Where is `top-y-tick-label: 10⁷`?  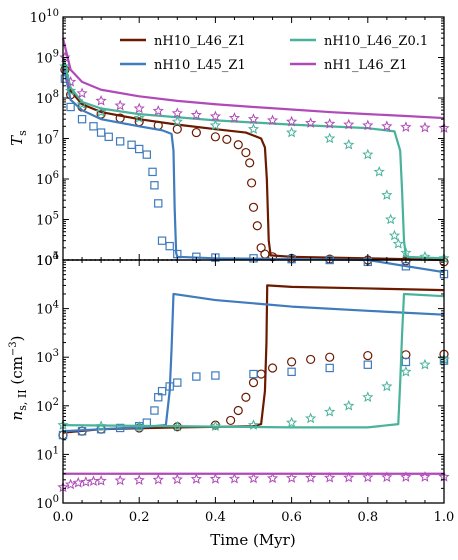 top-y-tick-label: 10⁷ is located at coordinates (47, 139).